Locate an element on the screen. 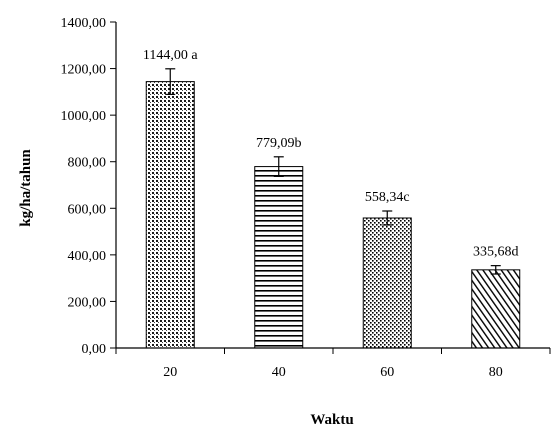  data-label: 558,34c is located at coordinates (387, 197).